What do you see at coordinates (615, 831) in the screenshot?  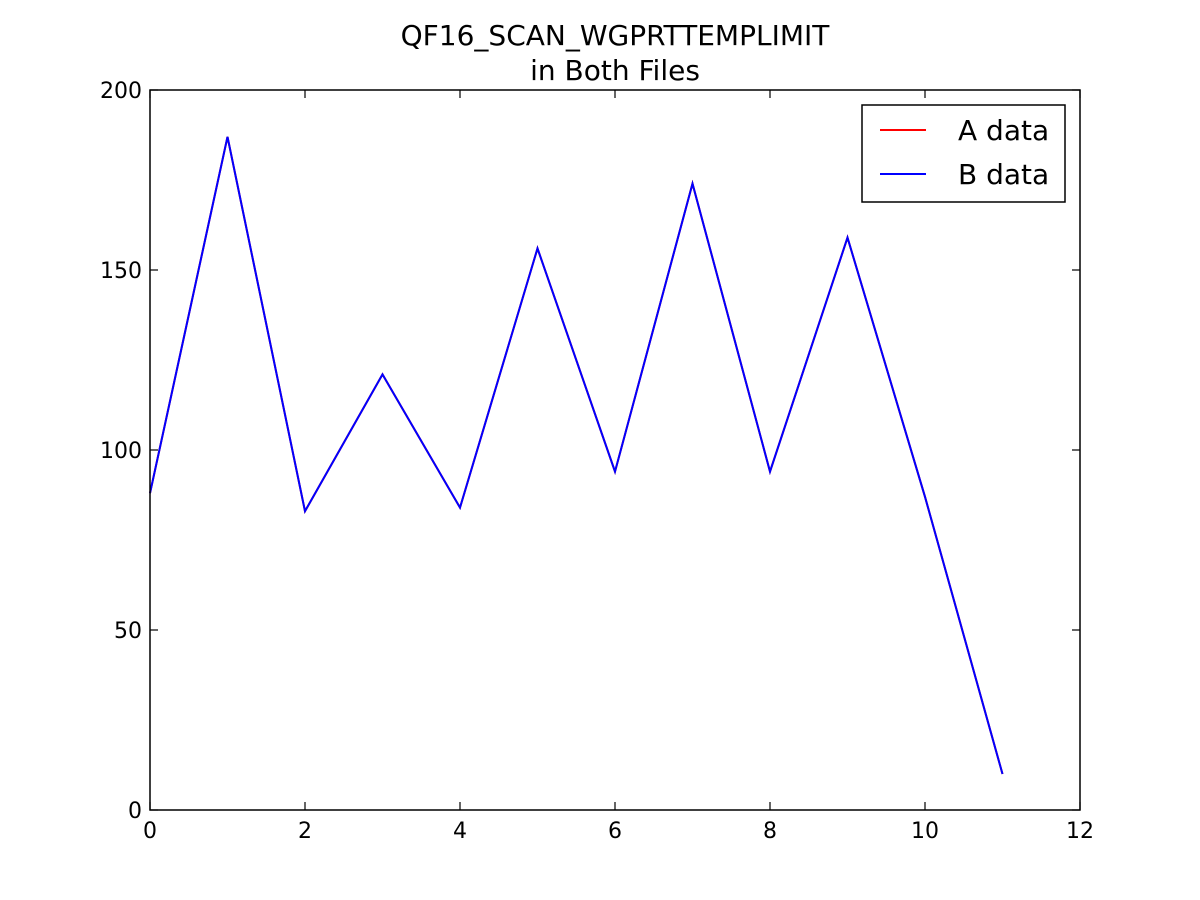 I see `x-tick-label: 6` at bounding box center [615, 831].